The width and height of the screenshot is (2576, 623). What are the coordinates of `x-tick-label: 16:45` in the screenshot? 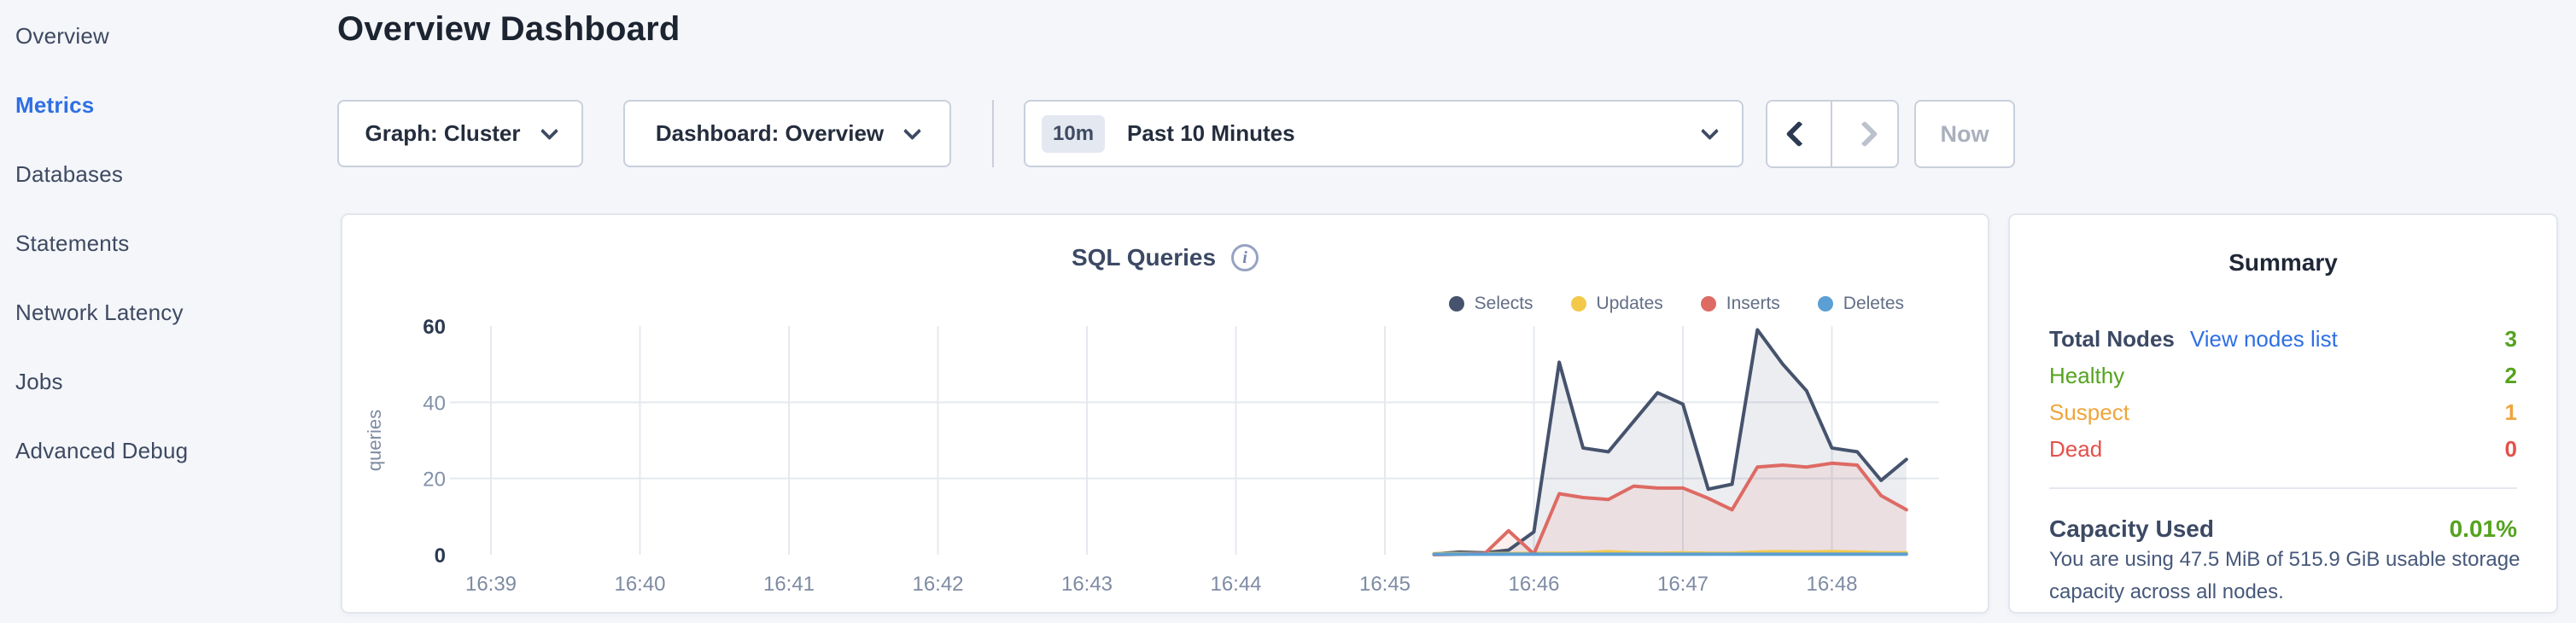 It's located at (1385, 584).